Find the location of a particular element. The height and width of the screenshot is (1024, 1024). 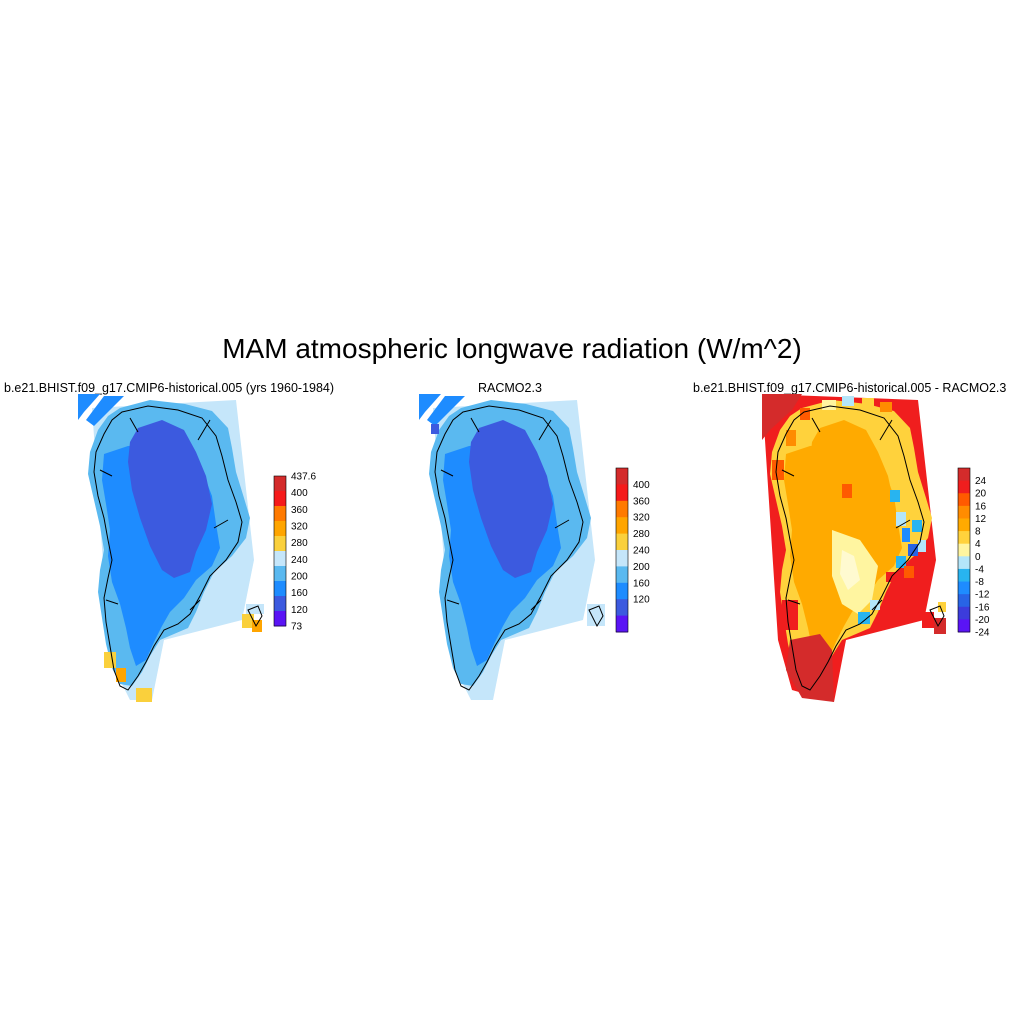

colorbar-tick-label: -4 is located at coordinates (979, 569).